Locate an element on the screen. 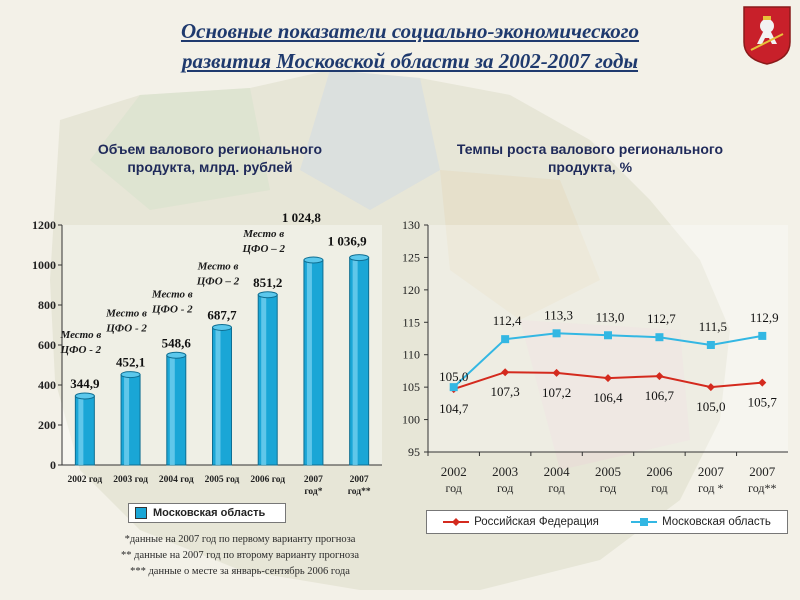  bar-x-tick-label: 2003 год is located at coordinates (130, 480).